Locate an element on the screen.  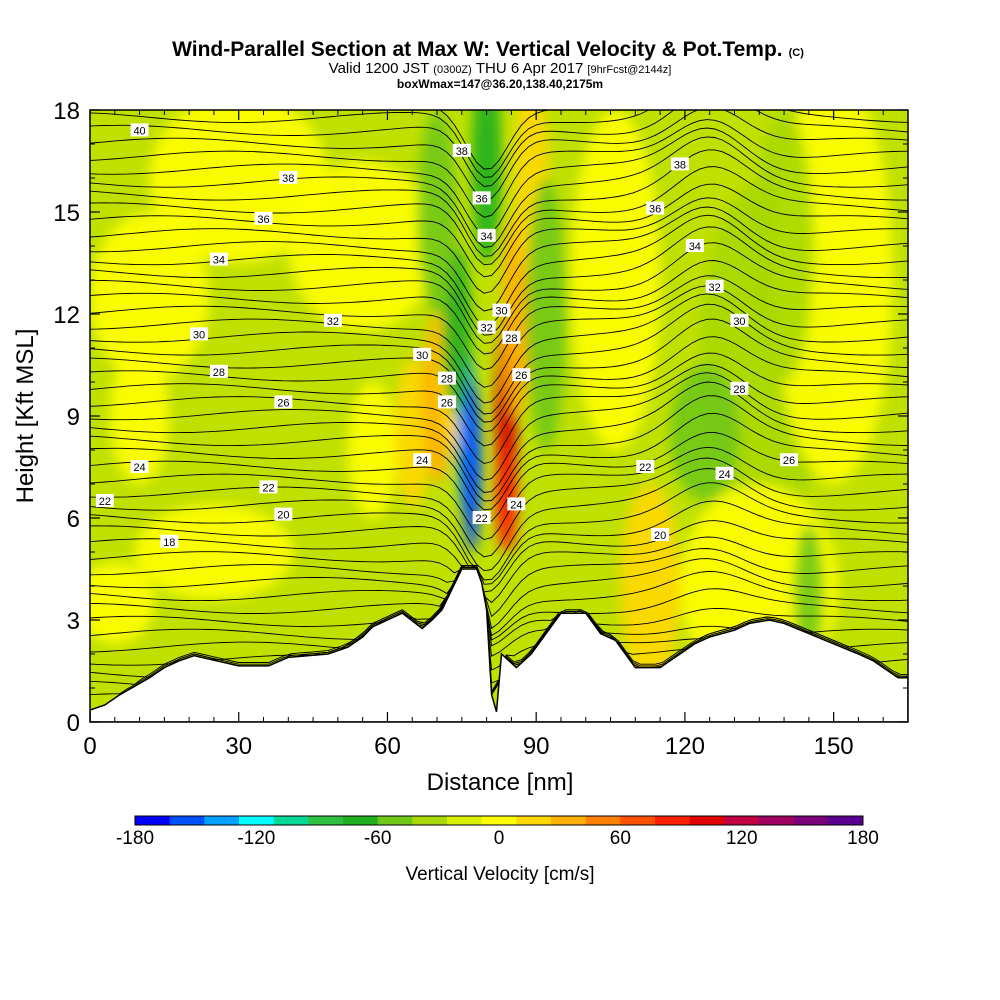
contour-label-9: 22 is located at coordinates (268, 487).